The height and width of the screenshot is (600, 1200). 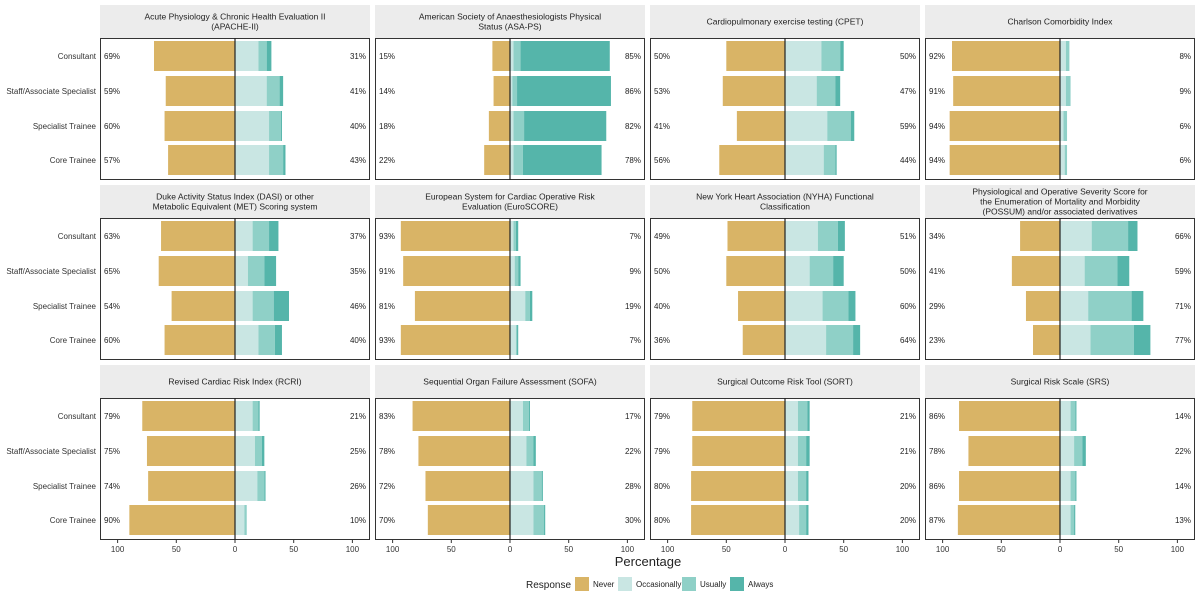 I want to click on right-percent-label: 59%, so click(x=1183, y=271).